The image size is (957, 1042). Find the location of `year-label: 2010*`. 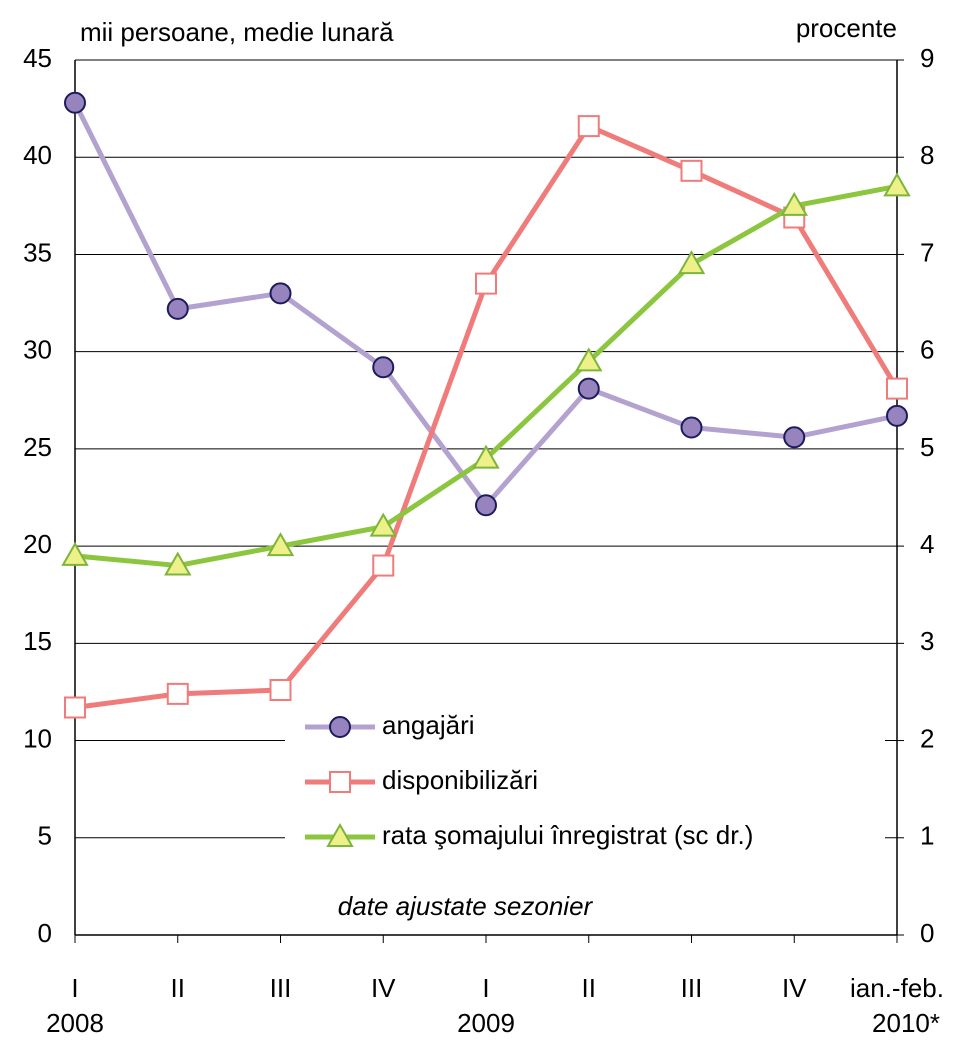

year-label: 2010* is located at coordinates (906, 1023).